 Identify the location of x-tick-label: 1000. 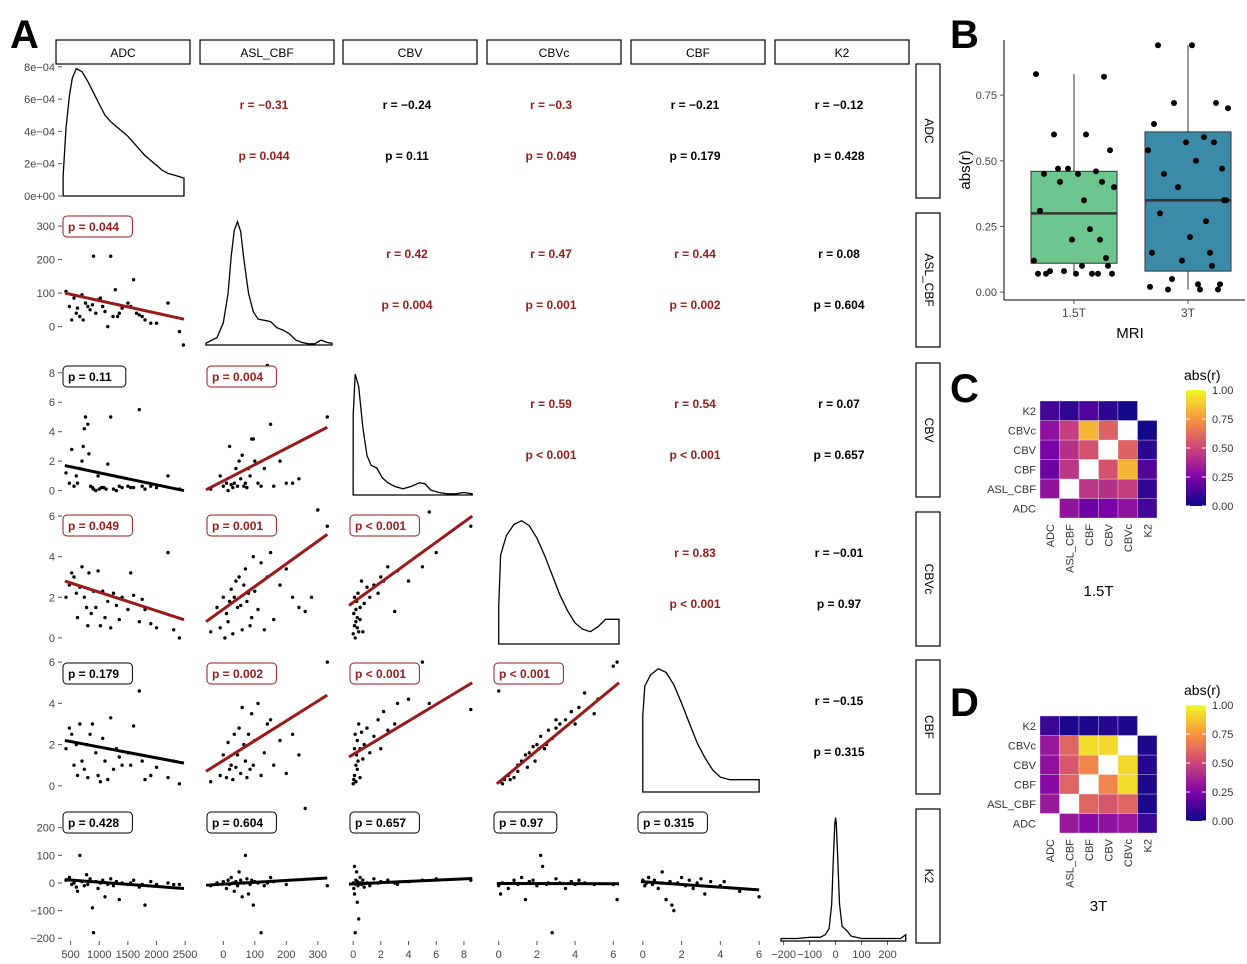
(99, 955).